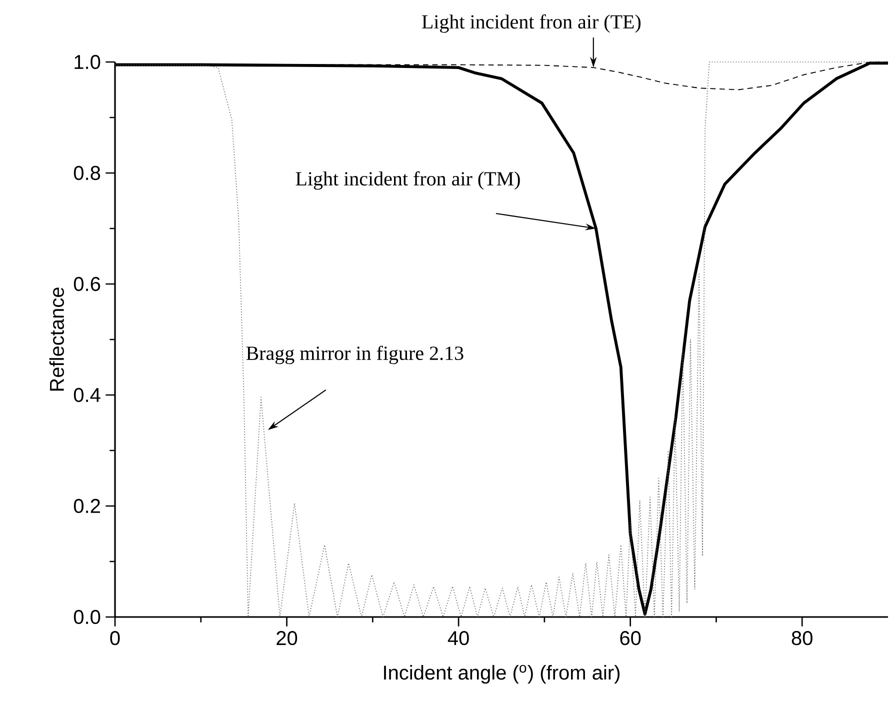 This screenshot has height=725, width=893. I want to click on y-tick-label: 0.4, so click(87, 395).